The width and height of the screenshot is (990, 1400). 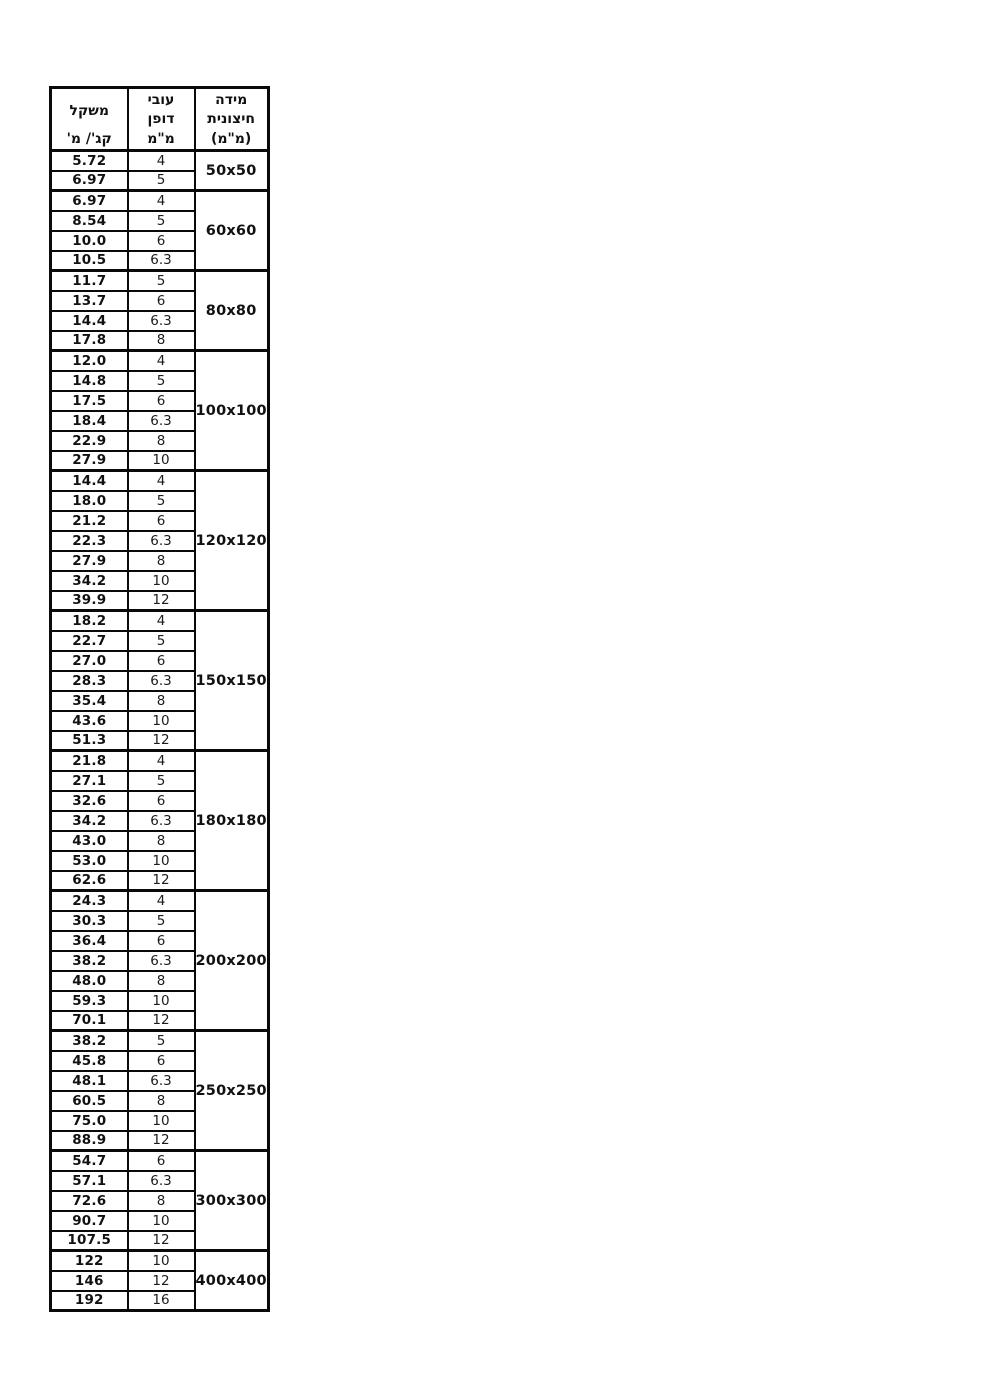 I want to click on table-row: 57.1 6.3, so click(x=159, y=1180).